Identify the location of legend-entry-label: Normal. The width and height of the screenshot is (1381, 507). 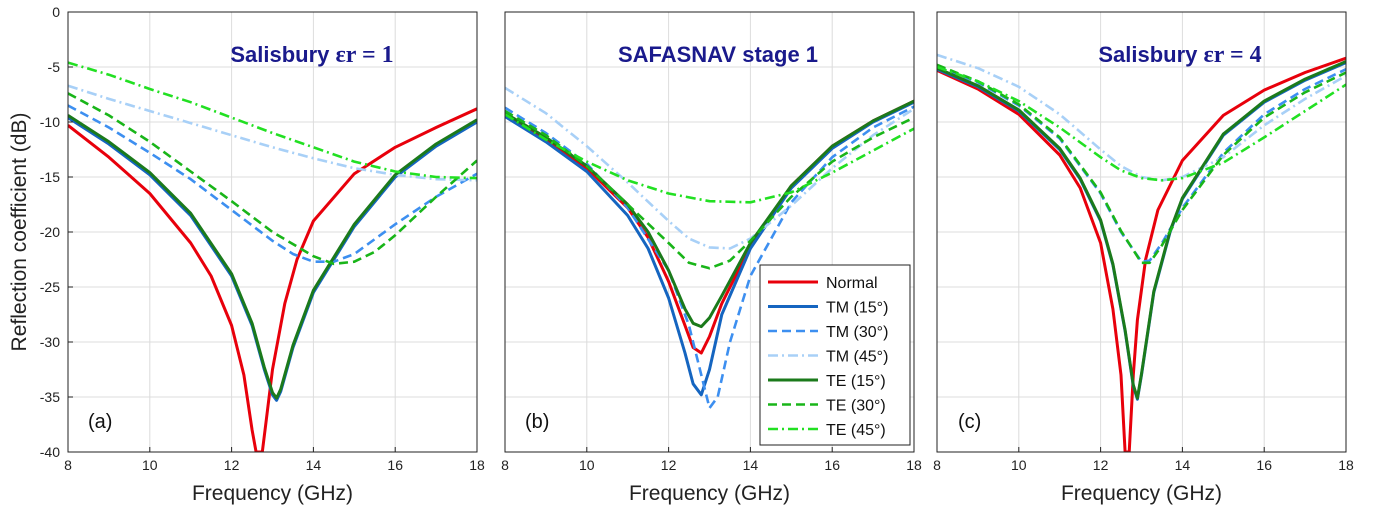
(852, 283).